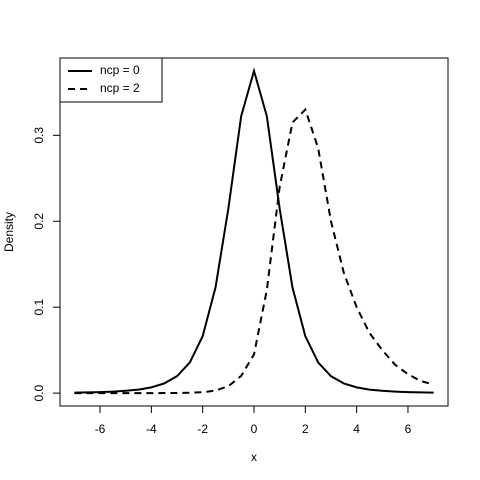 This screenshot has width=480, height=480. I want to click on y-axis-label: Density, so click(9, 232).